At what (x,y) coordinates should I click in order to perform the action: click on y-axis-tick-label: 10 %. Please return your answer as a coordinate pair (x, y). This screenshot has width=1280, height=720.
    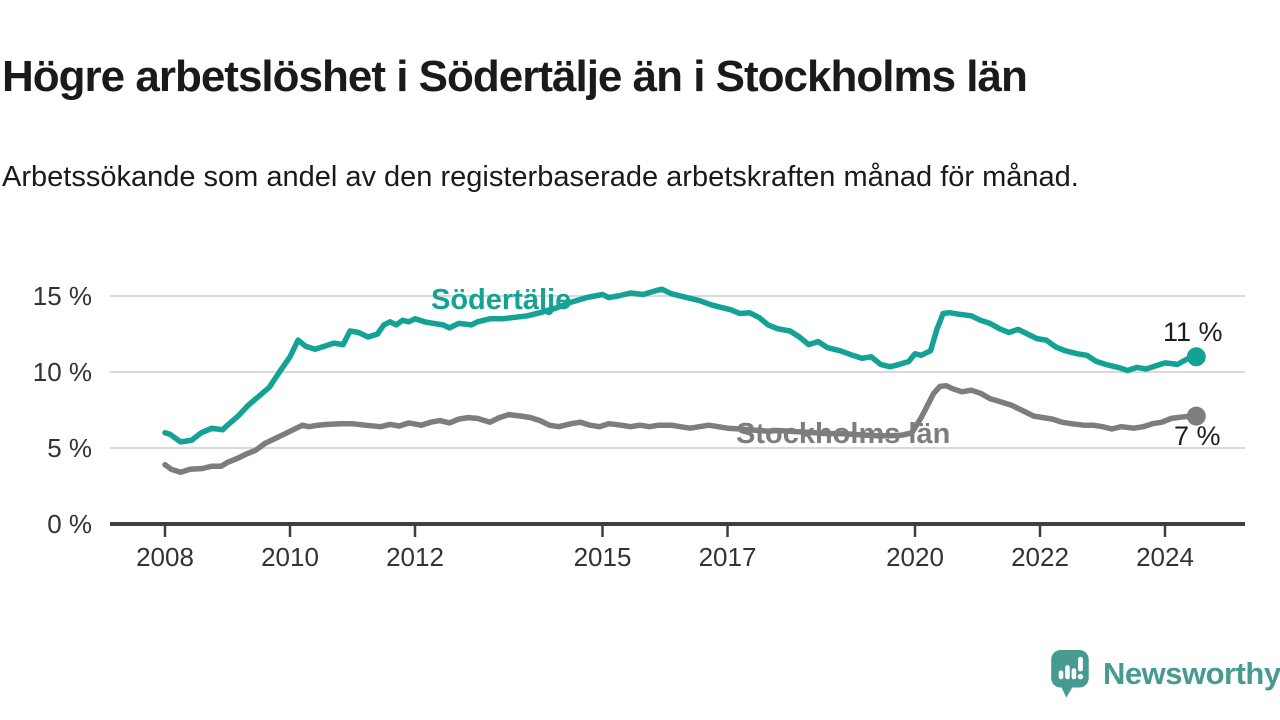
    Looking at the image, I should click on (62, 372).